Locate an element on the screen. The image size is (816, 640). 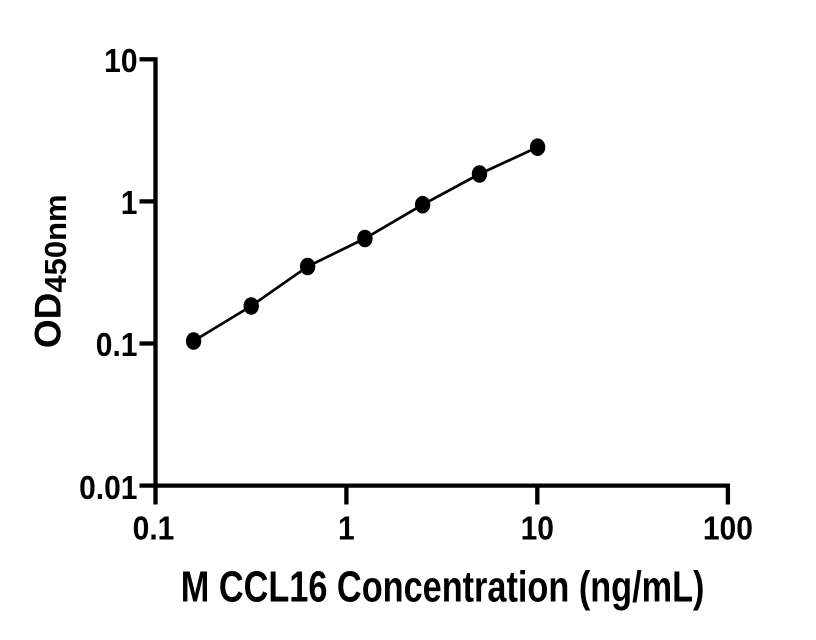
svg-text: M CCL16 Concentration (ng/mL) is located at coordinates (443, 586).